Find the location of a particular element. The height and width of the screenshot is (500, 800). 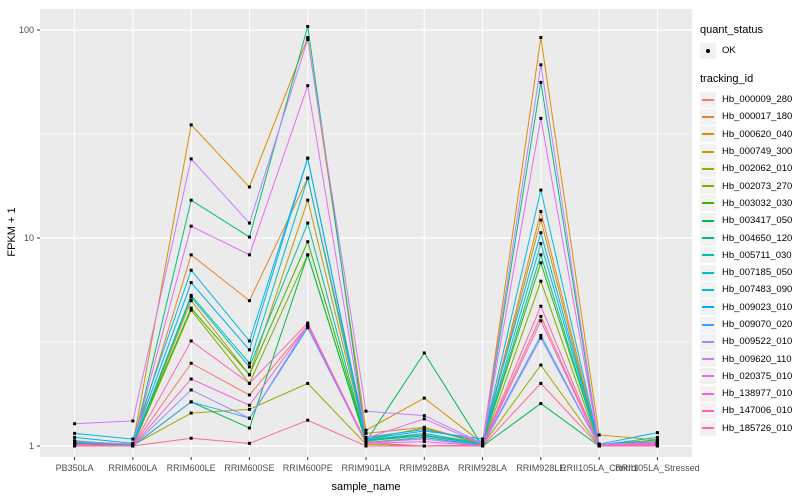

legend-entry-label: Hb_007185_050 is located at coordinates (757, 273).